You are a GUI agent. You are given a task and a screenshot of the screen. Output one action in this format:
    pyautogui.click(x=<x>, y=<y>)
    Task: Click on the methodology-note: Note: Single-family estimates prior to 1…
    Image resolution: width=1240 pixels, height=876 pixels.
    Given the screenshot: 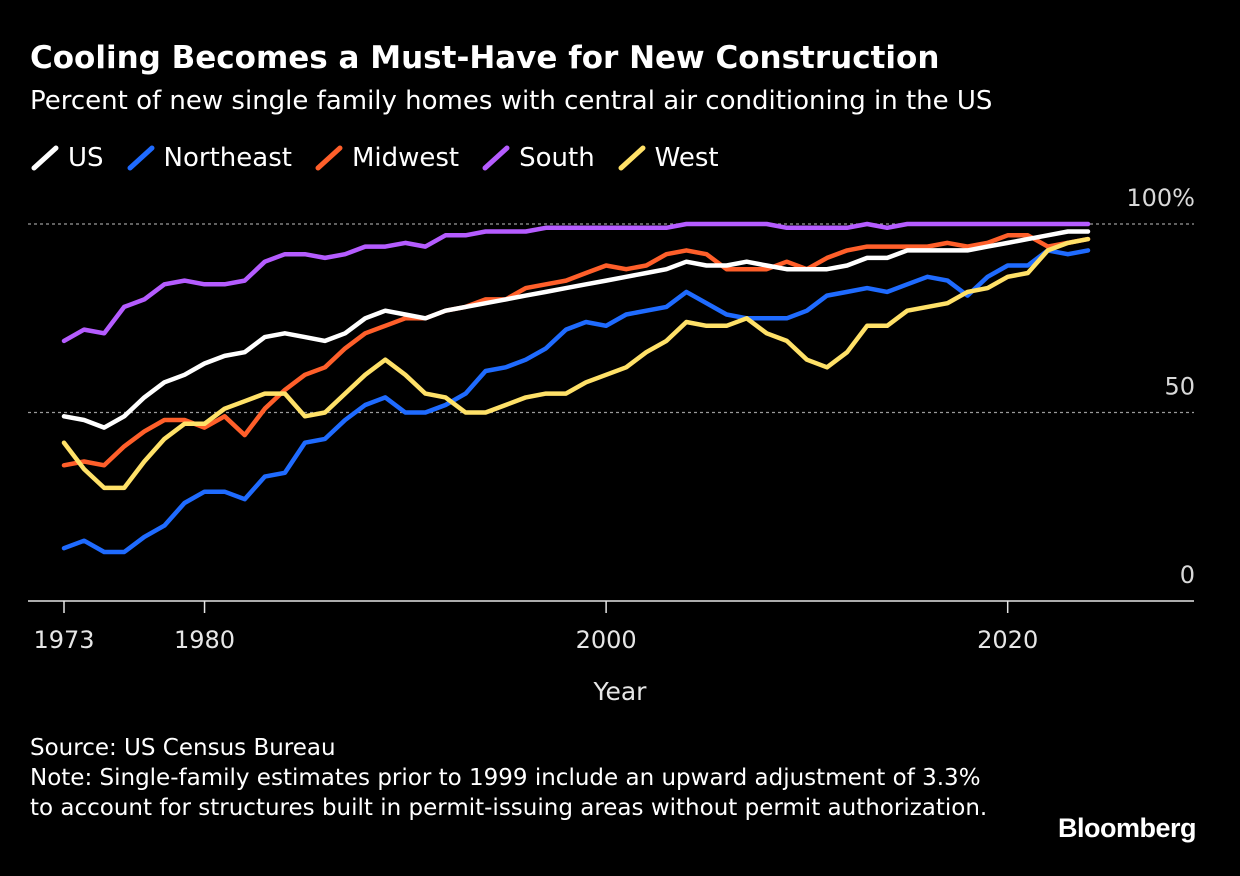 What is the action you would take?
    pyautogui.click(x=509, y=793)
    